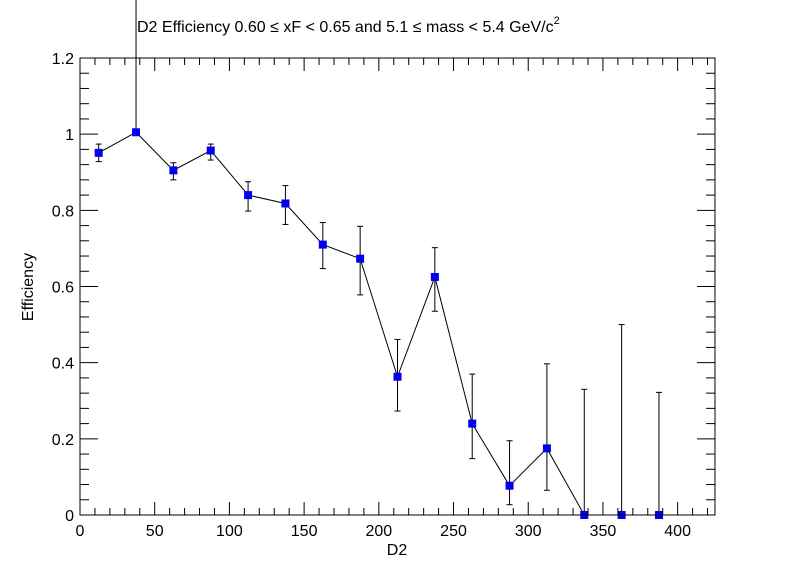 The image size is (796, 572). Describe the element at coordinates (63, 59) in the screenshot. I see `y-tick-label: 1.2` at that location.